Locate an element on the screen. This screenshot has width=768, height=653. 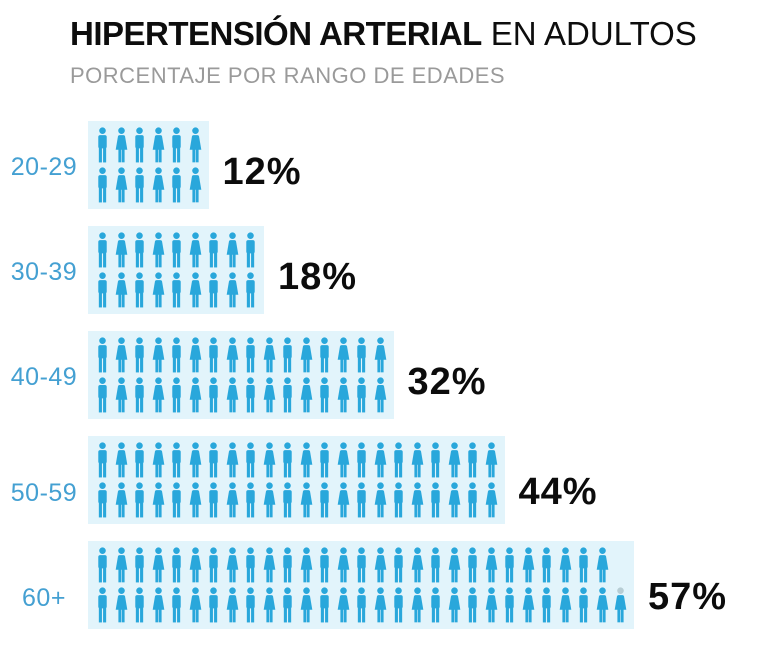
age-row: 40-49 32% is located at coordinates (384, 375).